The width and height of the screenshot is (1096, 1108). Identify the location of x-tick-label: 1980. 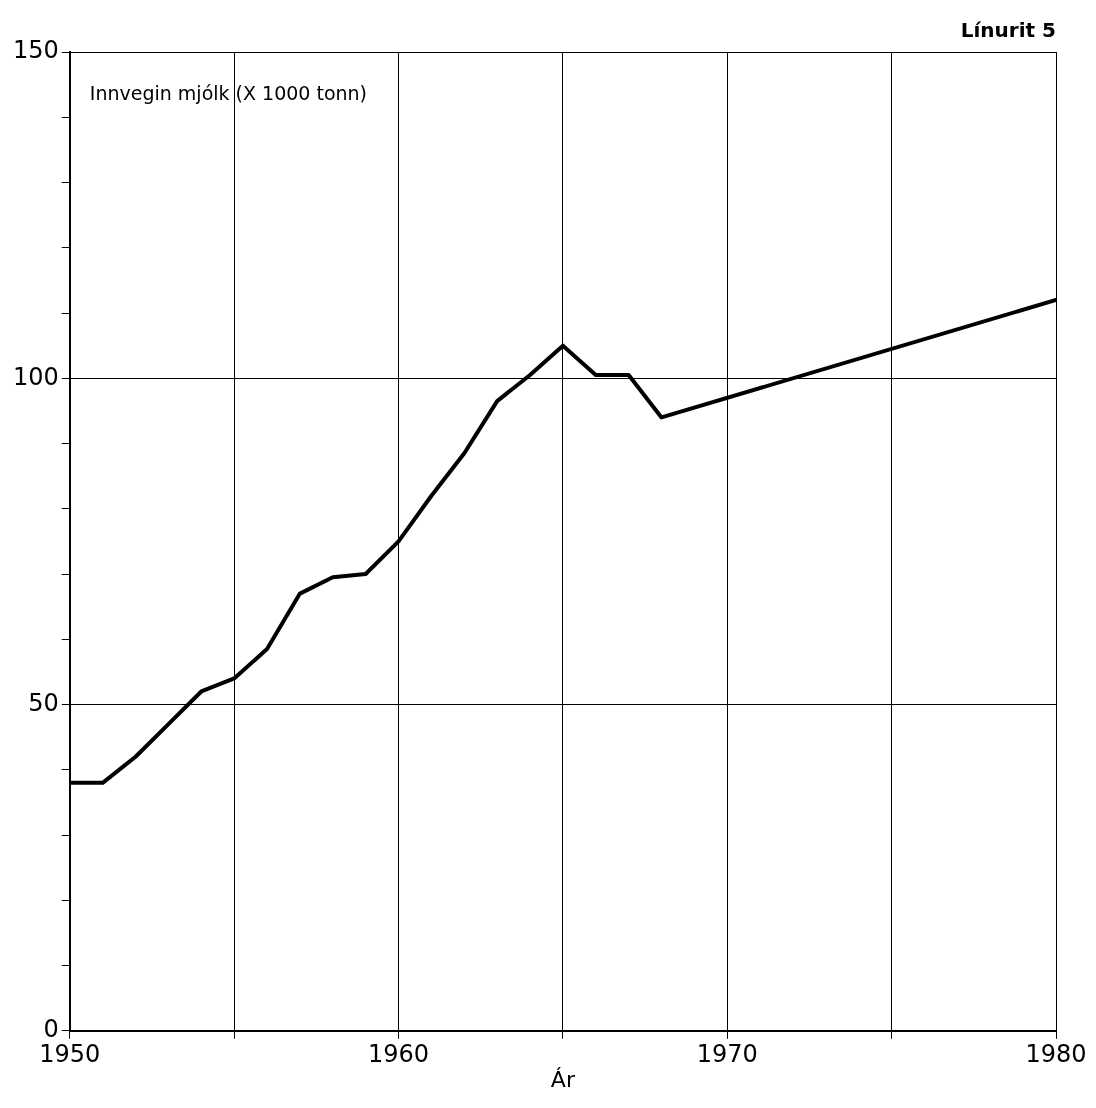
(1056, 1054).